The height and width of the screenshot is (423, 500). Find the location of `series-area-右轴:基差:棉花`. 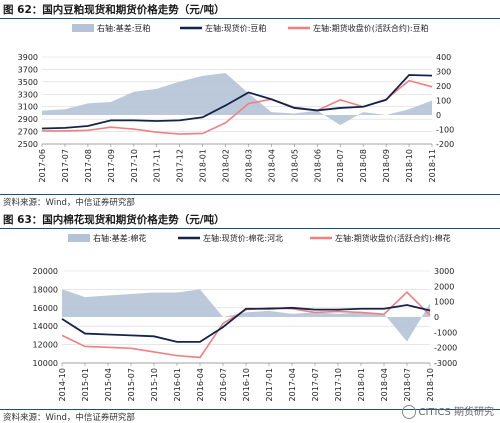

series-area-右轴:基差:棉花 is located at coordinates (246, 315).